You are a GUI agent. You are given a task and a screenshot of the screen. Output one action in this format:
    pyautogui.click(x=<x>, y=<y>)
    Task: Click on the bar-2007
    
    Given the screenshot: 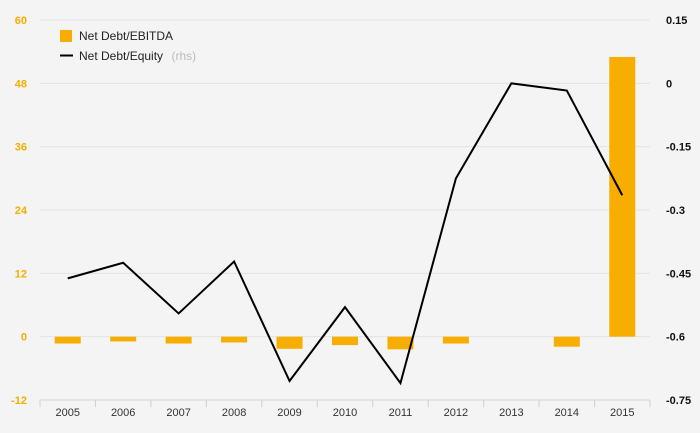 What is the action you would take?
    pyautogui.click(x=178, y=340)
    